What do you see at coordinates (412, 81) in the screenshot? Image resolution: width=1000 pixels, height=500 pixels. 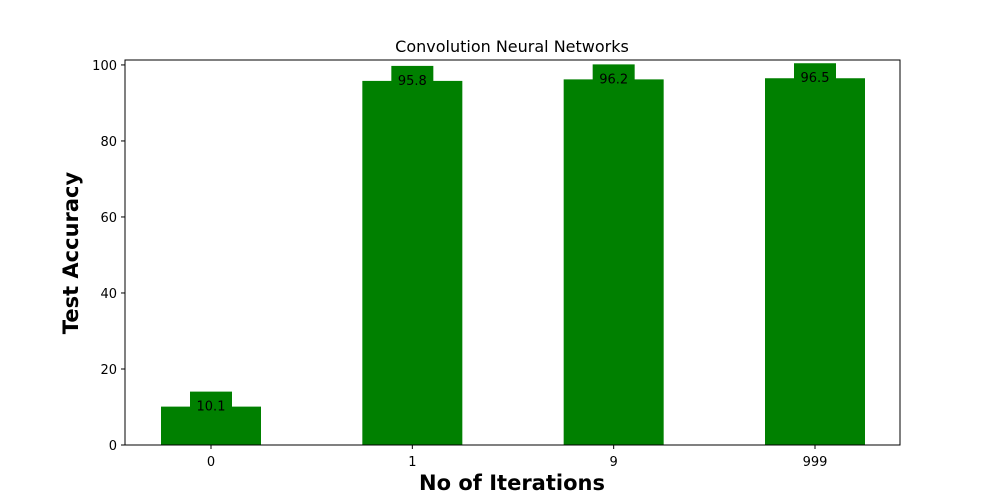 I see `data-label-1: 95.8` at bounding box center [412, 81].